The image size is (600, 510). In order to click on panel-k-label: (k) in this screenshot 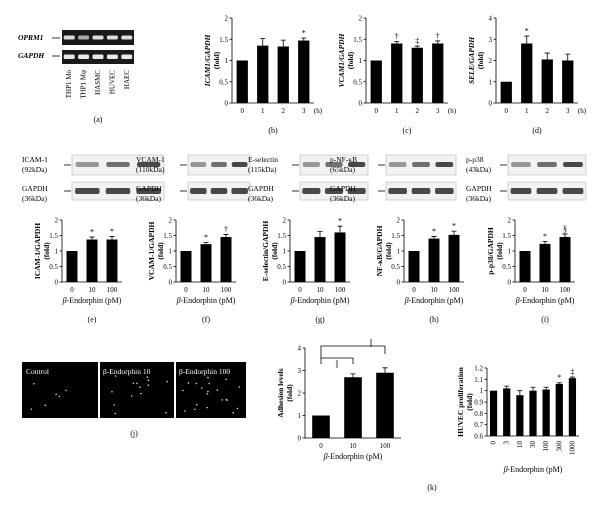, I will do `click(432, 487)`.